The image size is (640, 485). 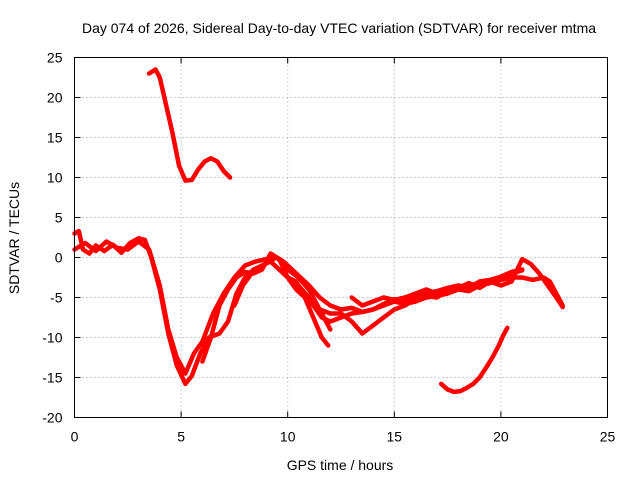 I want to click on y-tick-label: -20, so click(x=52, y=418).